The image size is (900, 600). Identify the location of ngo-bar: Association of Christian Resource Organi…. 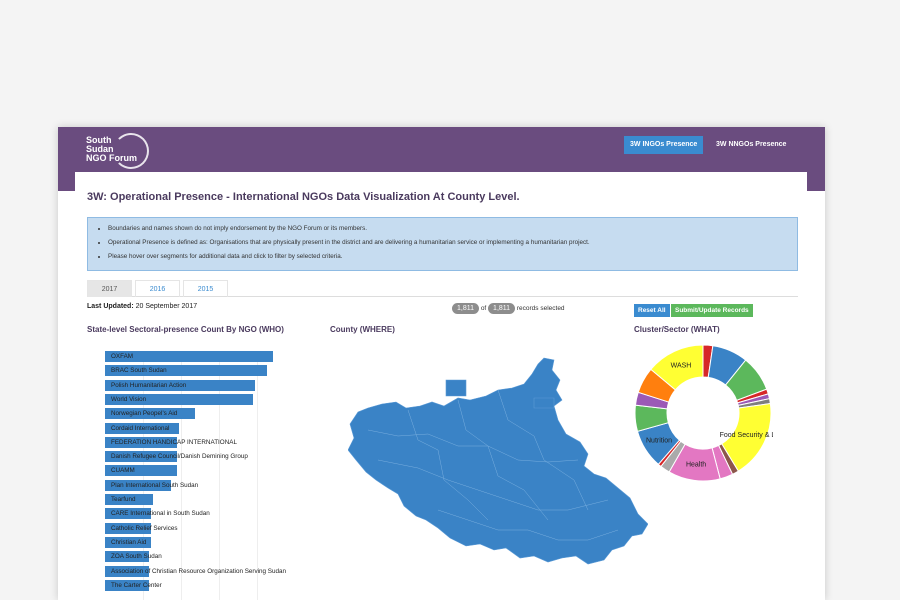
(195, 571).